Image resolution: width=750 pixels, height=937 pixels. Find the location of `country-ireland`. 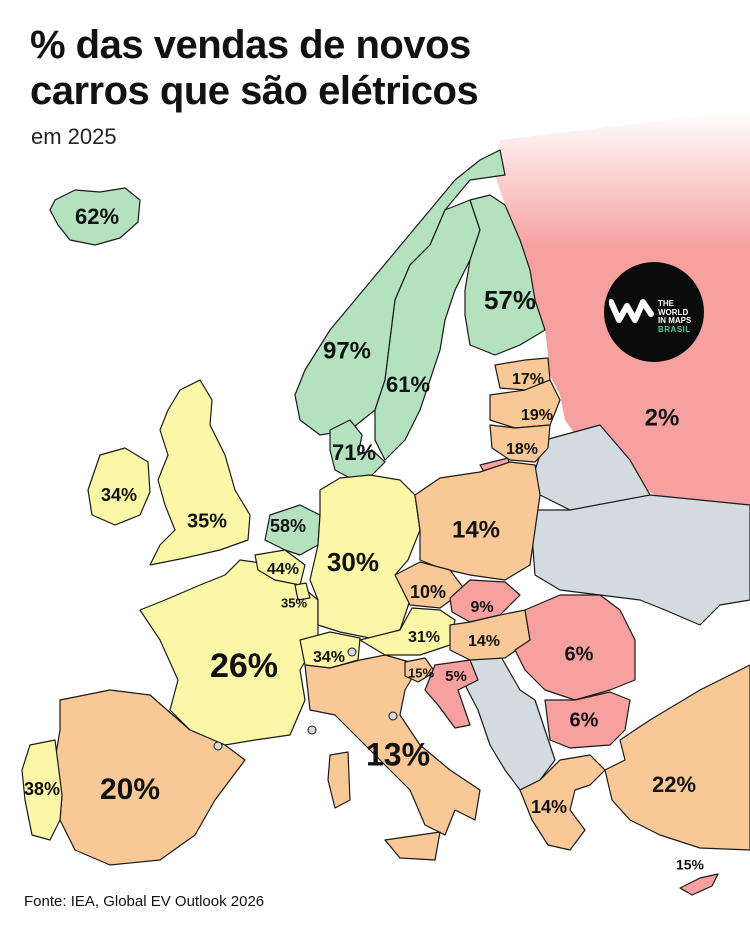

country-ireland is located at coordinates (119, 486).